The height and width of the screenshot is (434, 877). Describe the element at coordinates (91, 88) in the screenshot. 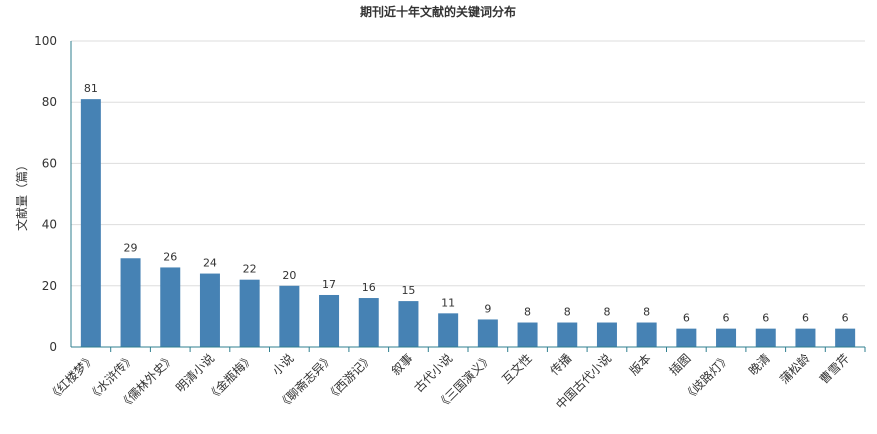

I see `data-label: 81` at that location.